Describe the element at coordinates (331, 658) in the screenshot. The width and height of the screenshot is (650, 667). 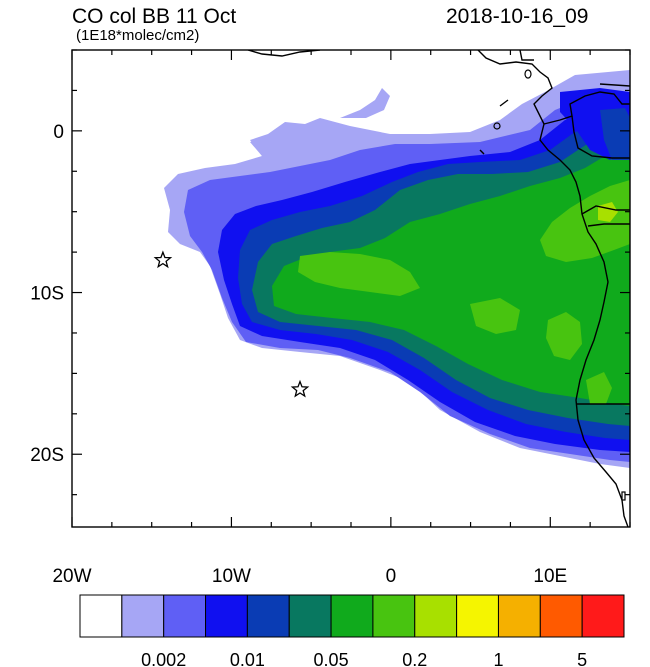
I see `color-bar-label: 0.05` at that location.